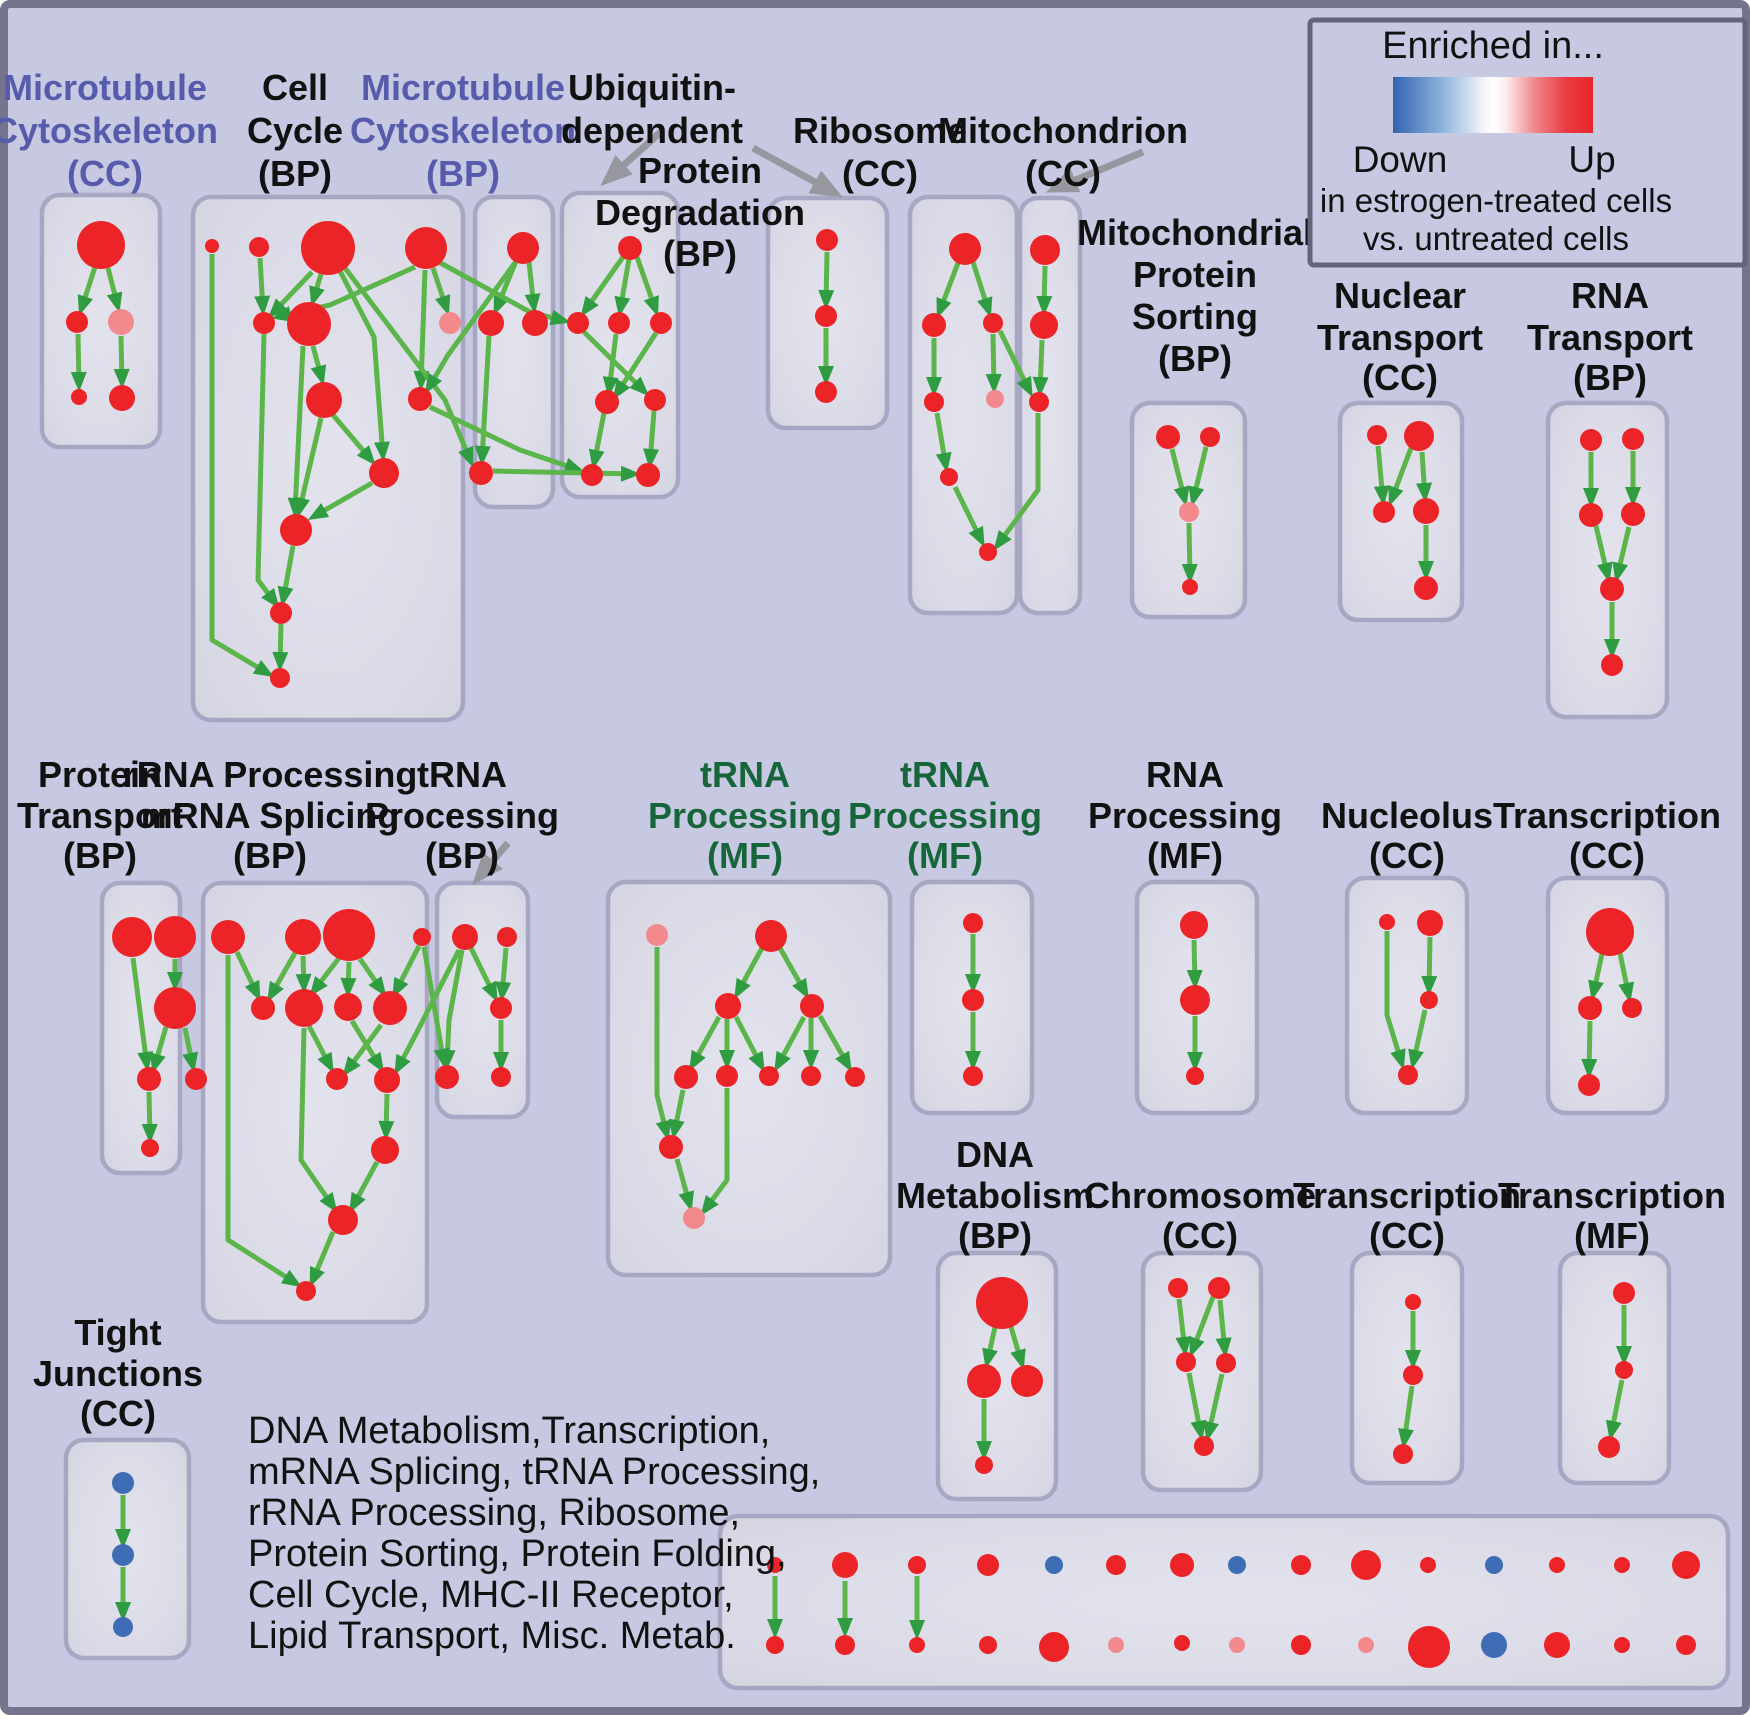  What do you see at coordinates (1610, 295) in the screenshot?
I see `cluster-label: RNA` at bounding box center [1610, 295].